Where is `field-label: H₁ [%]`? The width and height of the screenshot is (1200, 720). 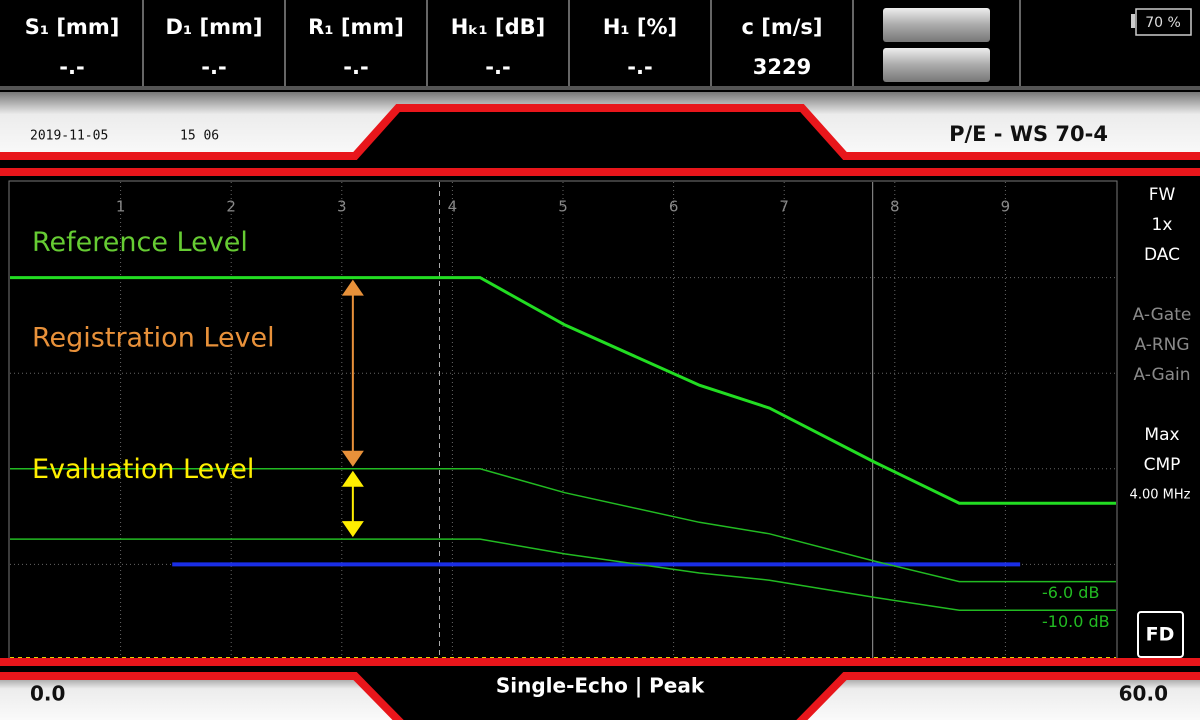
field-label: H₁ [%] is located at coordinates (640, 27).